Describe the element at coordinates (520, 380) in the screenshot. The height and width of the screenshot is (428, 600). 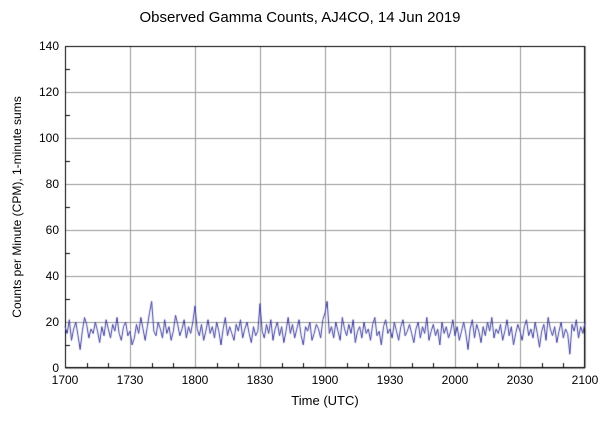
I see `x-tick-label: 2030` at that location.